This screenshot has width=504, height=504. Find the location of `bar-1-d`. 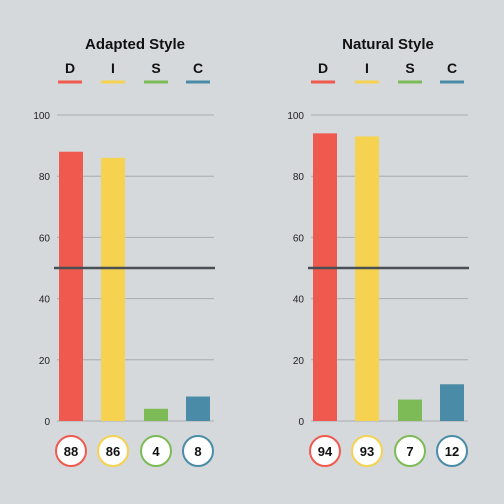

bar-1-d is located at coordinates (325, 277).